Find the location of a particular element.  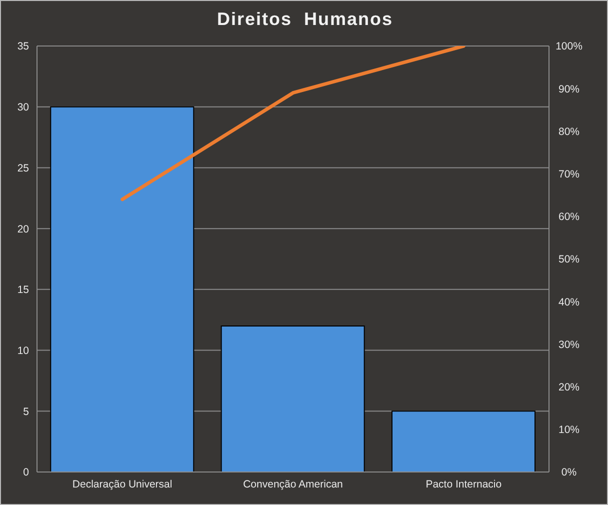

x-tick-label: Declaração Universal is located at coordinates (122, 484).